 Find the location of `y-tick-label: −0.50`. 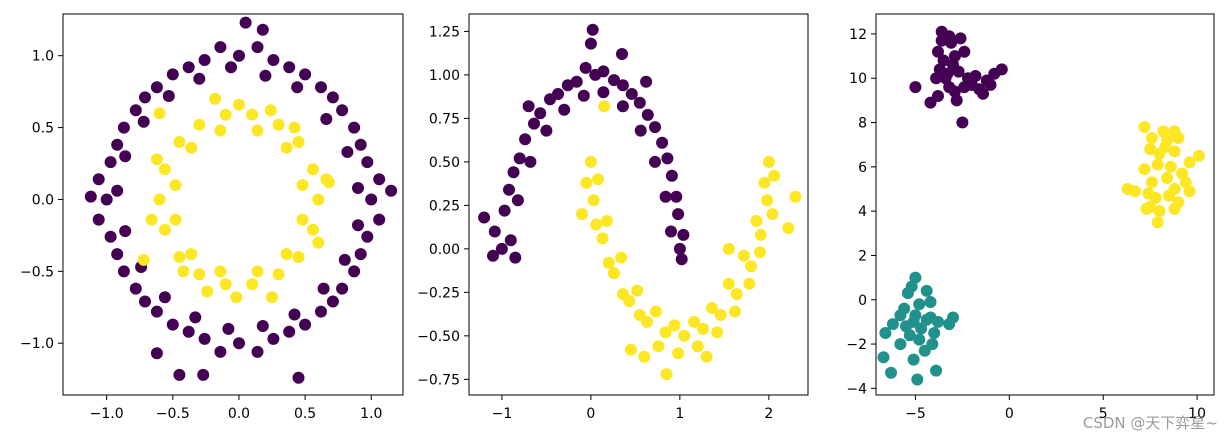

y-tick-label: −0.50 is located at coordinates (438, 337).